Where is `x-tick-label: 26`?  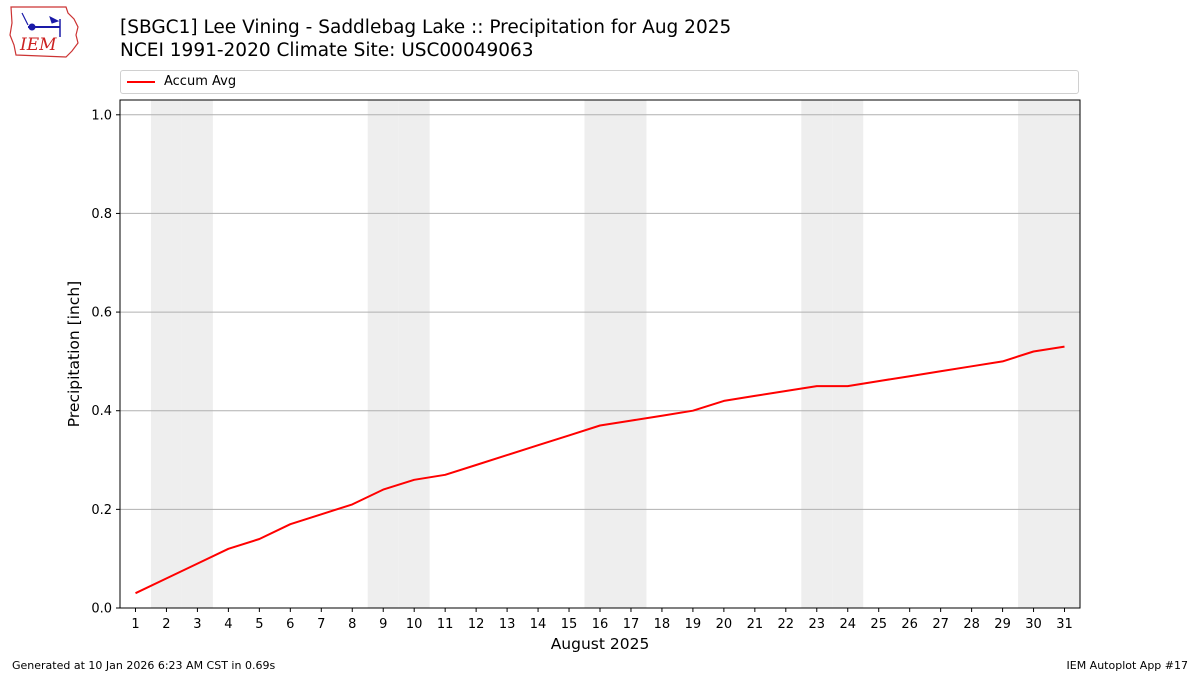 x-tick-label: 26 is located at coordinates (909, 624).